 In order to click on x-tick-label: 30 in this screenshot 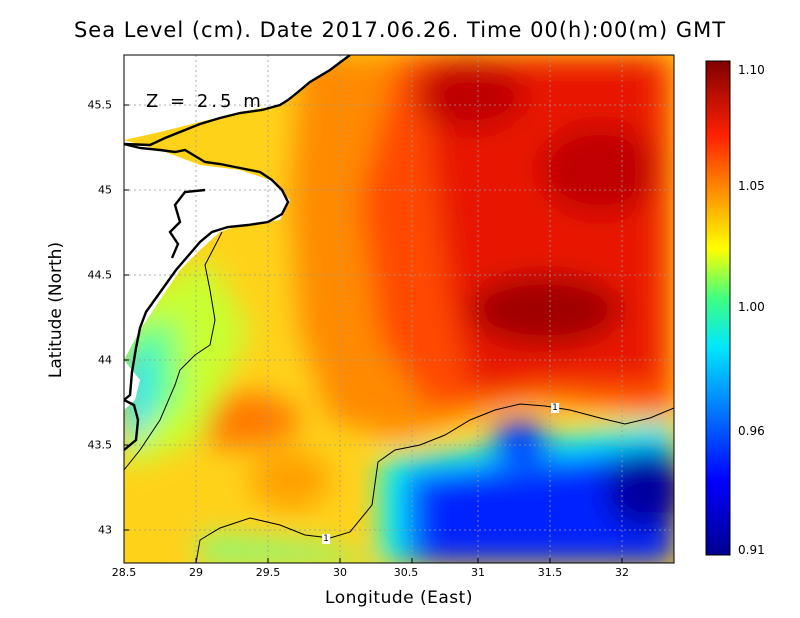, I will do `click(340, 572)`.